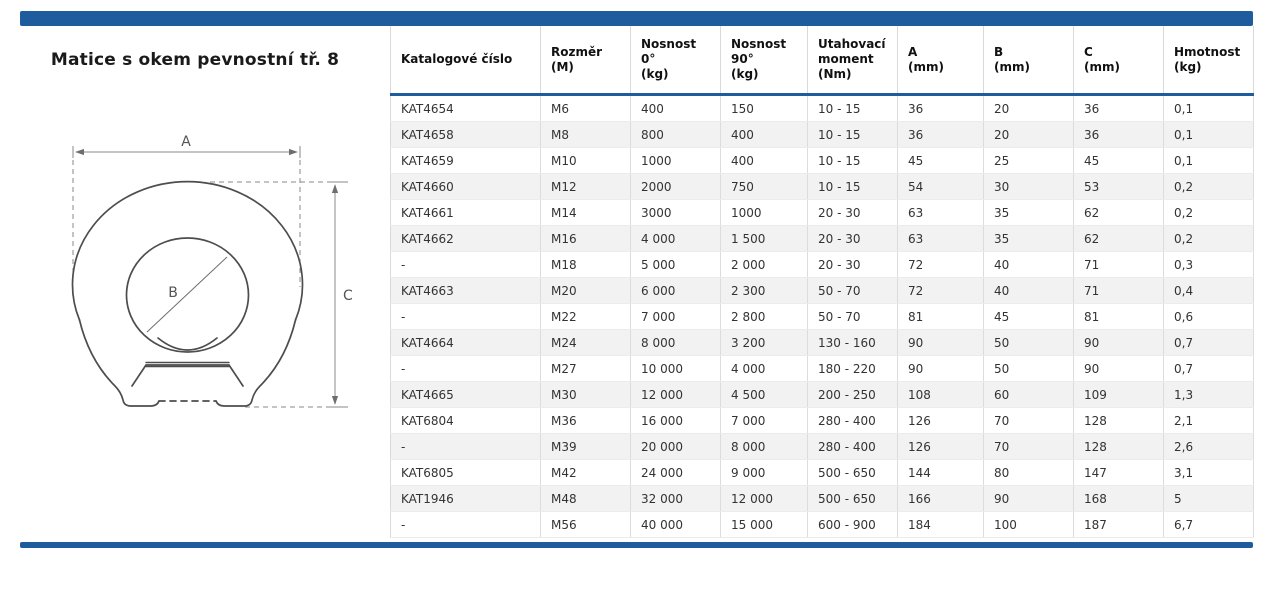 This screenshot has height=589, width=1273. I want to click on table-row: KAT4661 M14 3000 1000 20 - 30 63 35 62 0,2, so click(822, 212).